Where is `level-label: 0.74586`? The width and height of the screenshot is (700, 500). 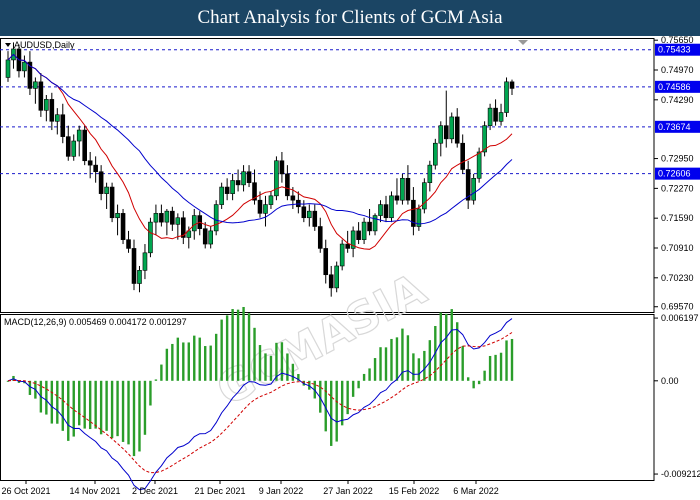 level-label: 0.74586 is located at coordinates (674, 87).